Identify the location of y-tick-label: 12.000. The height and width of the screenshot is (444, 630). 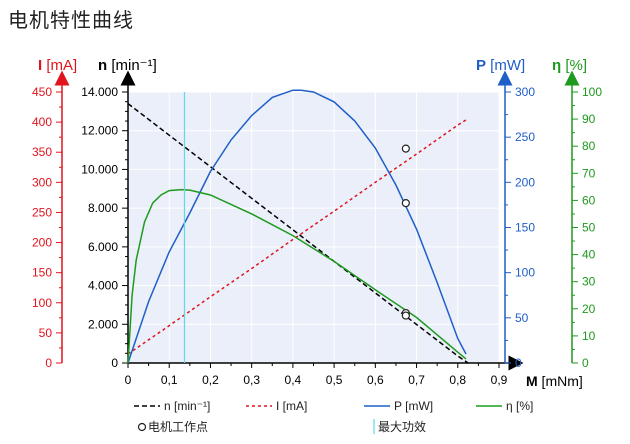
(99, 131).